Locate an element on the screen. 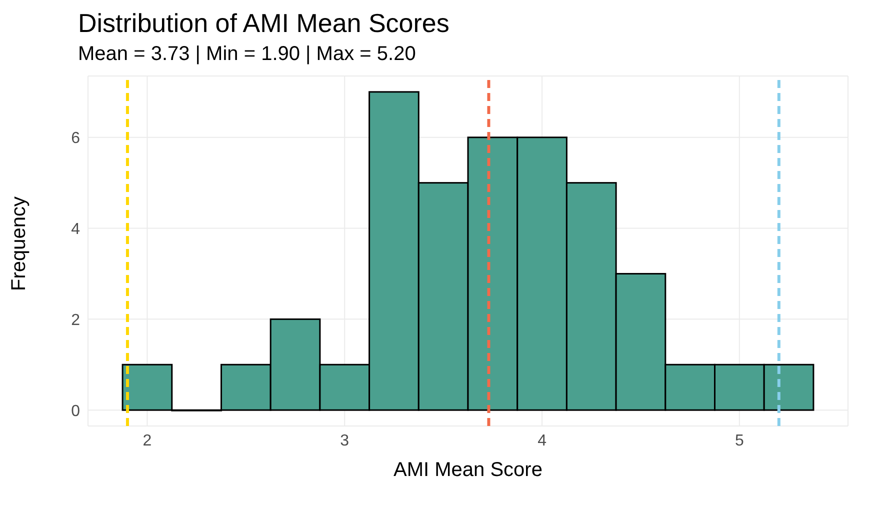 The width and height of the screenshot is (876, 505). y-axis-title: Frequency is located at coordinates (19, 243).